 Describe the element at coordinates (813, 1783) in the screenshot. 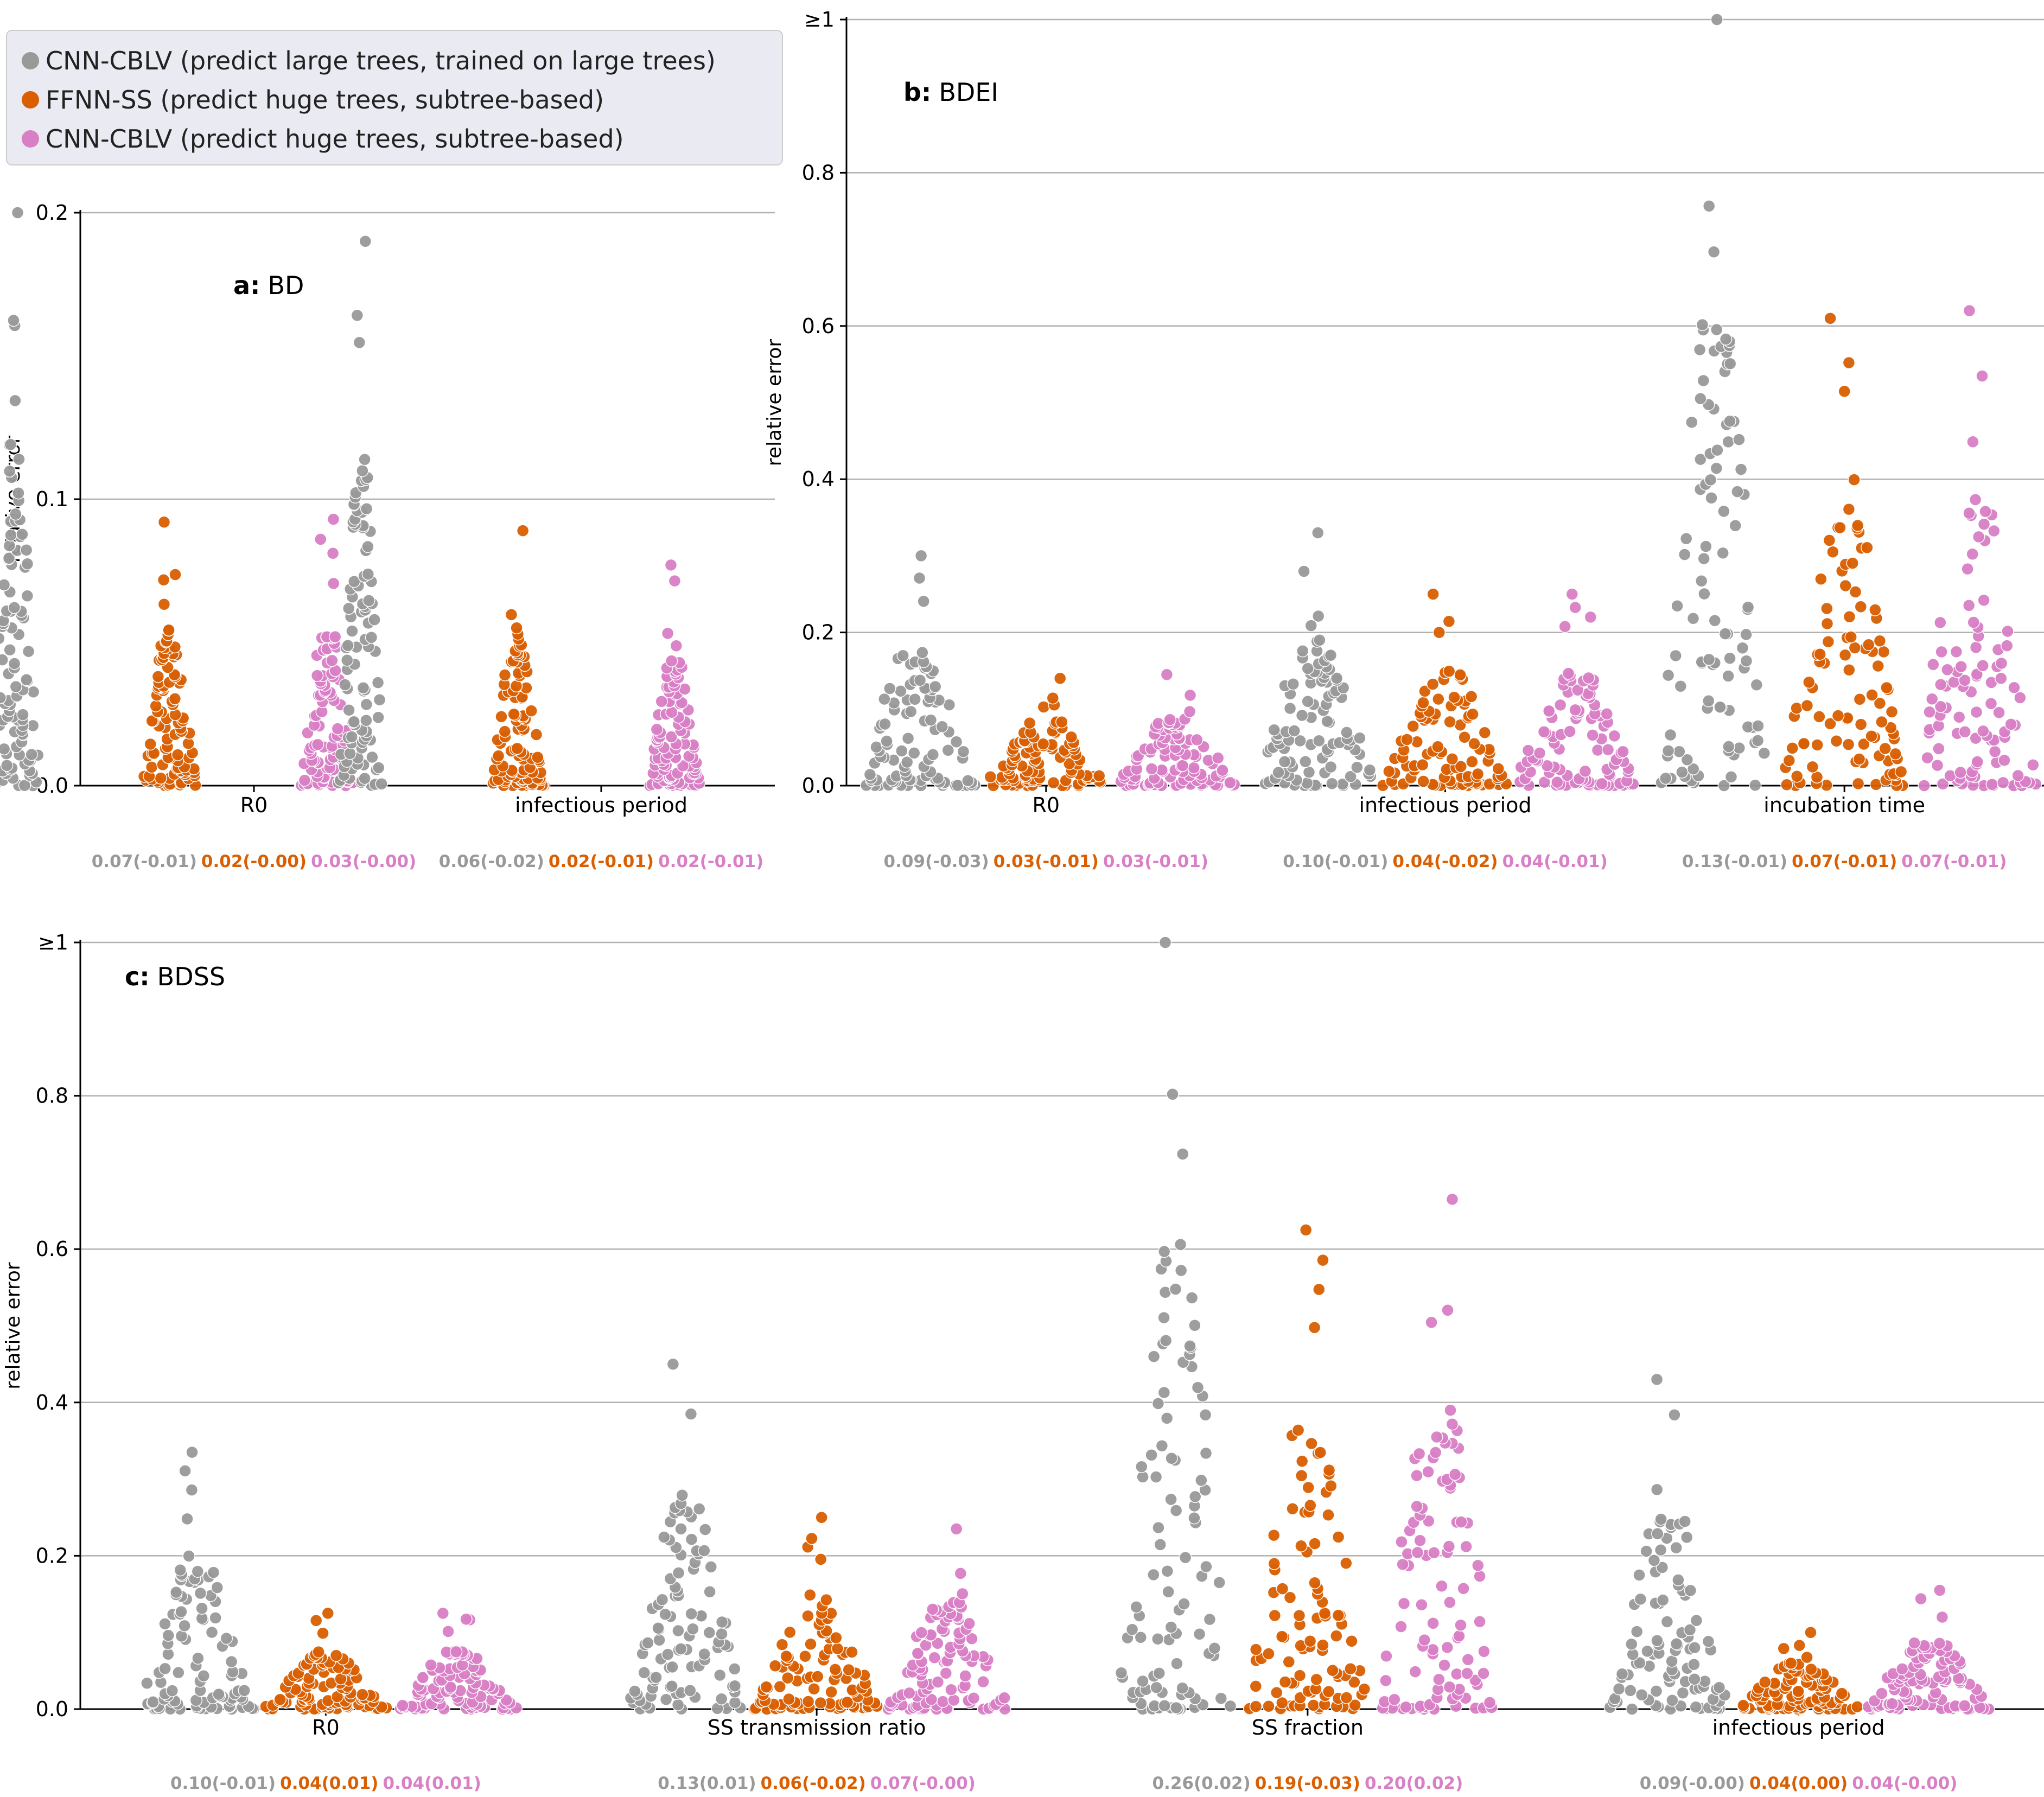

I see `stat-value: 0.06(-0.02)` at that location.